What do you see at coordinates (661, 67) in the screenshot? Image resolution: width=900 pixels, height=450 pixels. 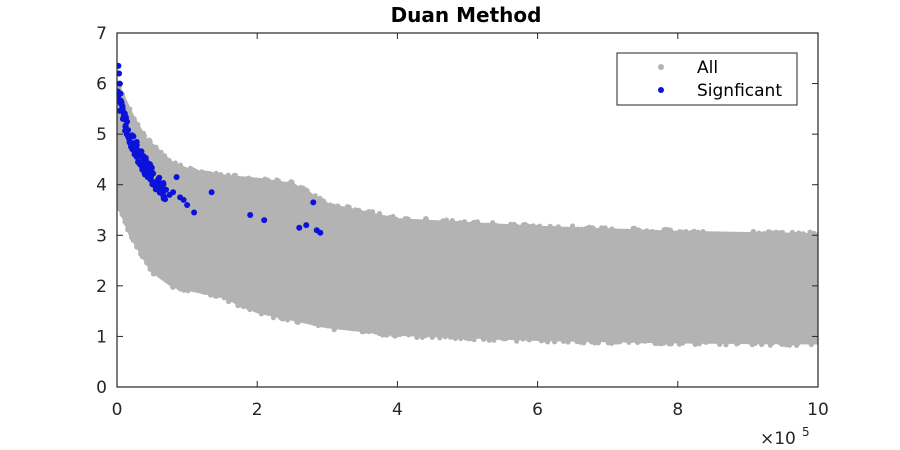 I see `legend-marker-all` at bounding box center [661, 67].